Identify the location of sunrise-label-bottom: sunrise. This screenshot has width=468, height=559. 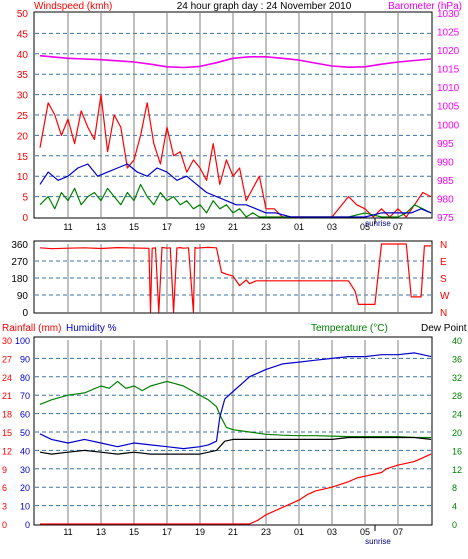
(378, 541).